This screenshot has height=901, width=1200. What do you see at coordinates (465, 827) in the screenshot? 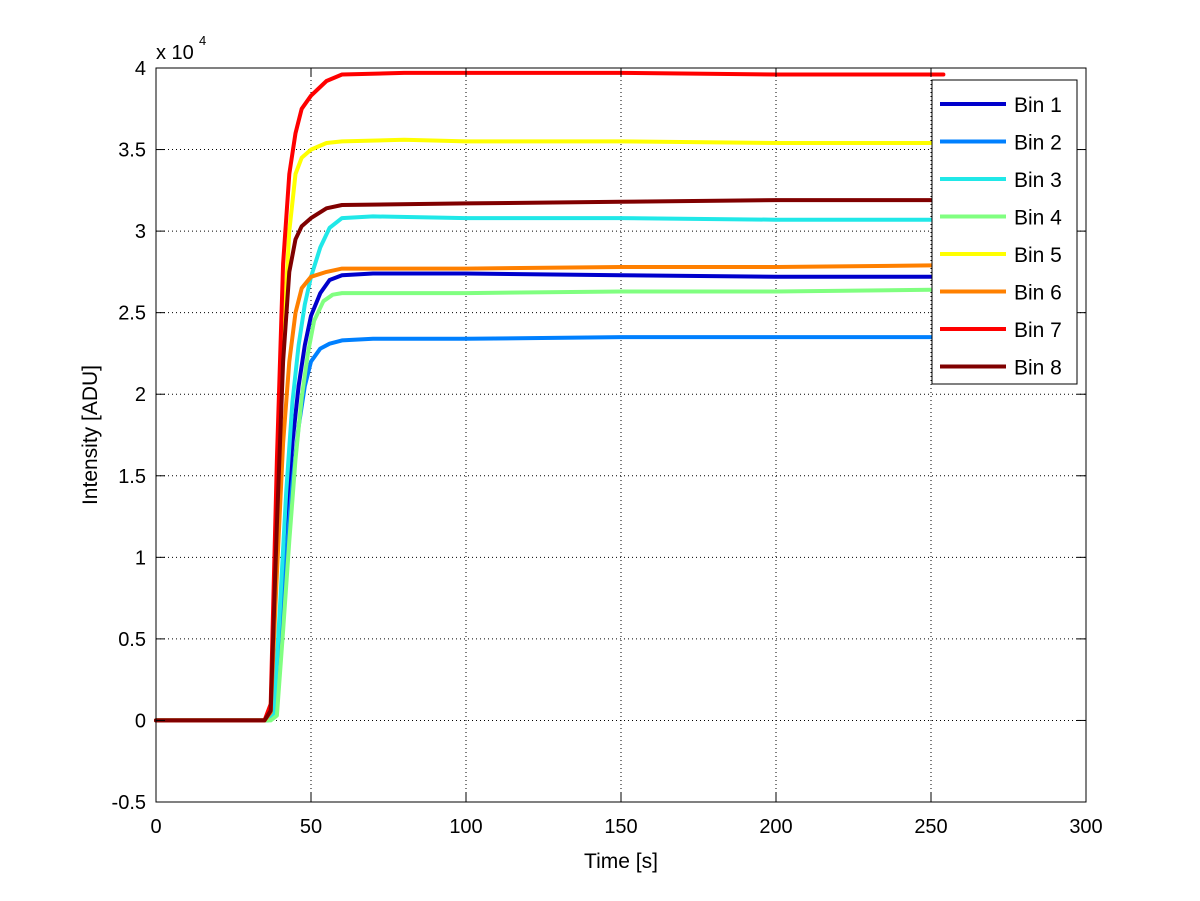
I see `x-tick-label: 100` at bounding box center [465, 827].